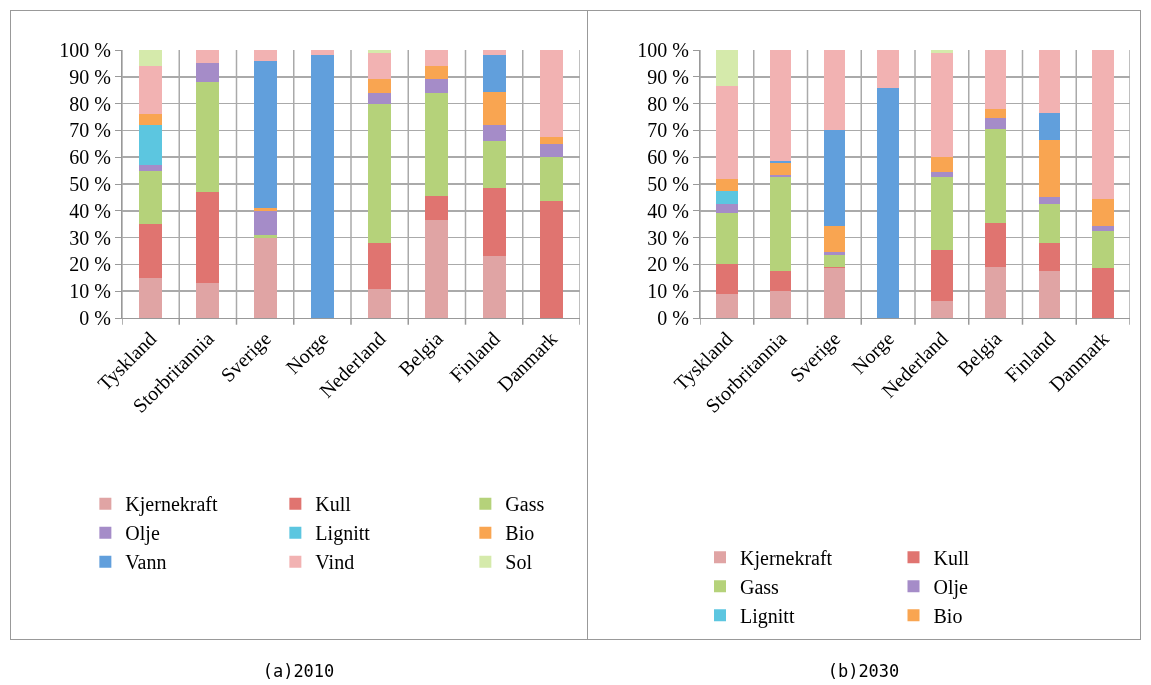  I want to click on y-tick-label: 30 %, so click(668, 237).